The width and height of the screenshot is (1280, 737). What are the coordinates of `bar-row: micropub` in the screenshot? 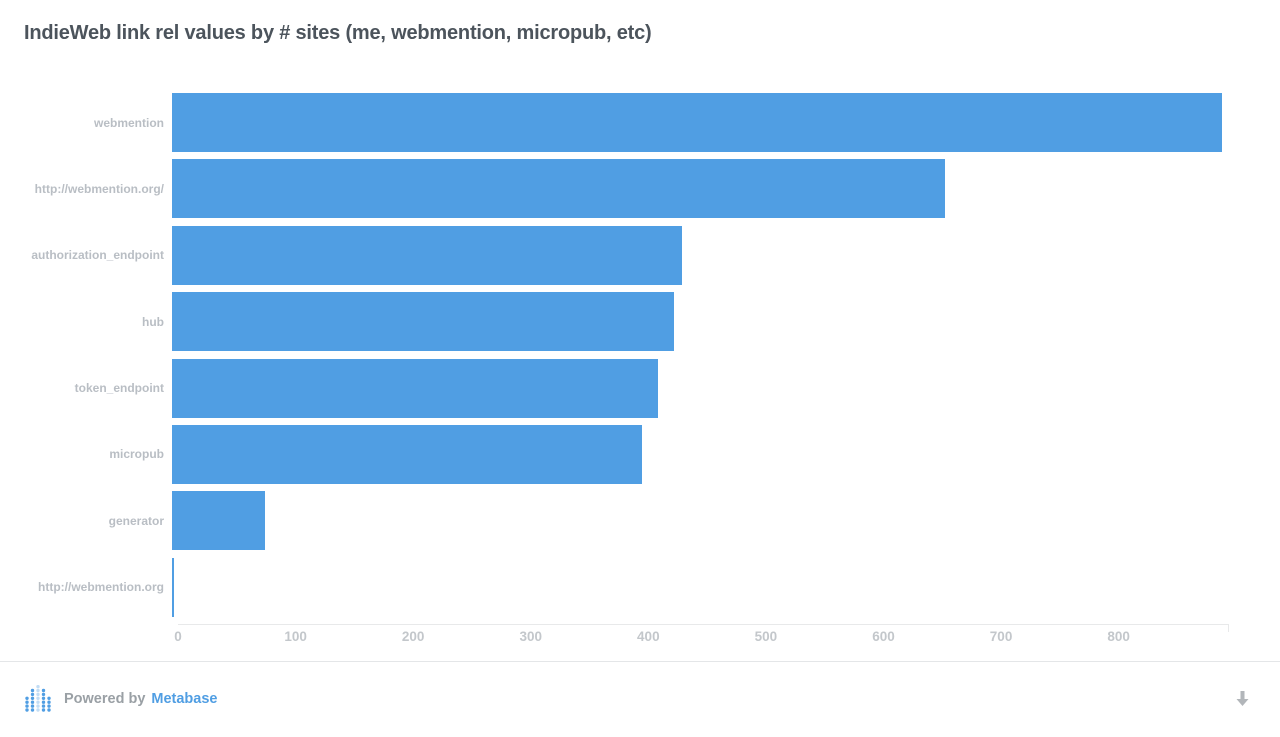 It's located at (640, 454).